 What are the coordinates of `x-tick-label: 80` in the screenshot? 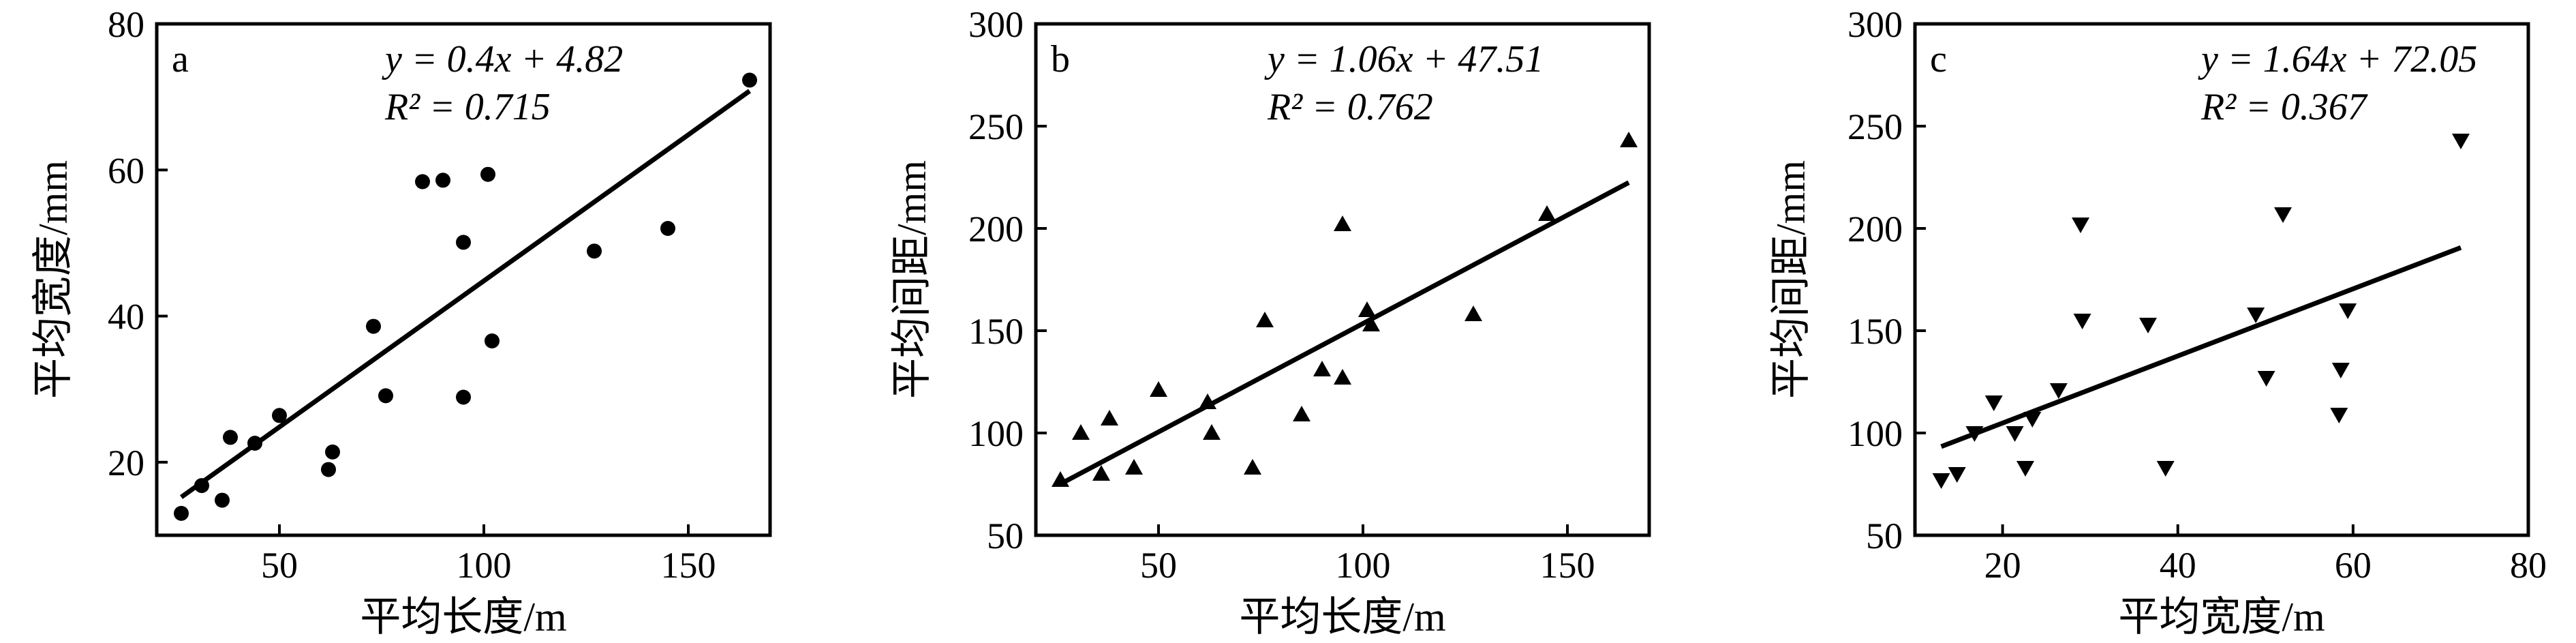 It's located at (2528, 565).